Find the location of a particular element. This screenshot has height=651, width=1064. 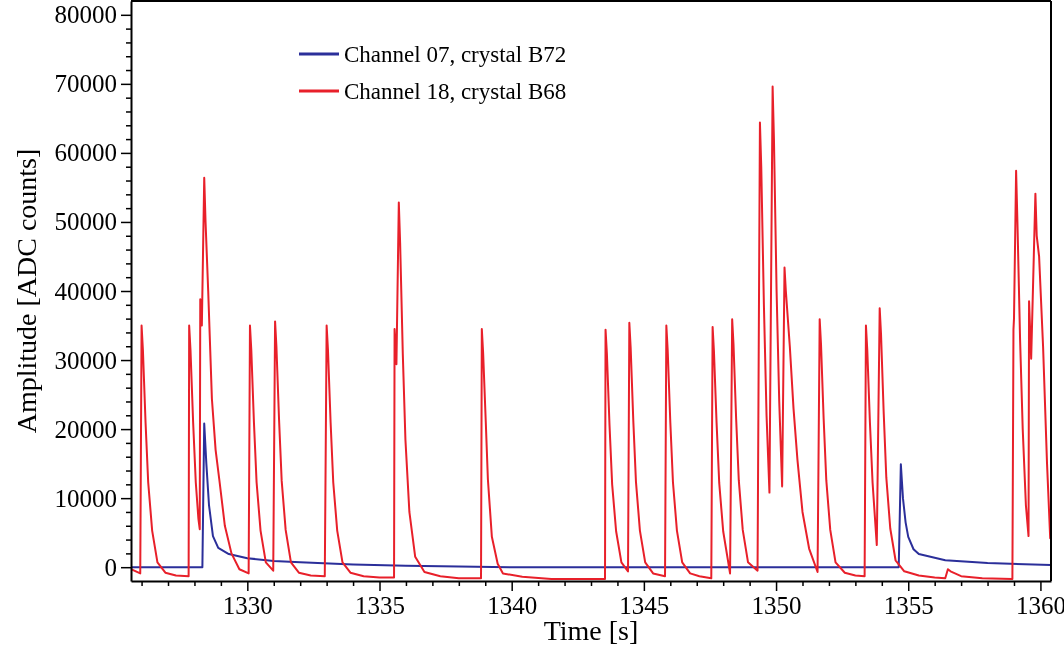

x-tick-label: 1350 is located at coordinates (776, 605).